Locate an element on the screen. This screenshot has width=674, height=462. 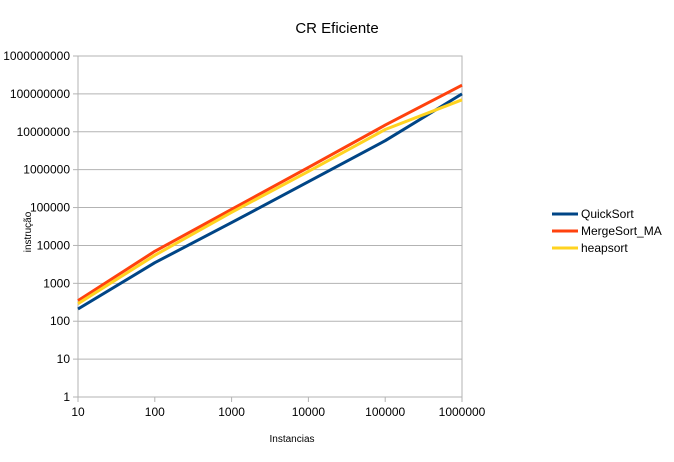
legend: QuickSort MergeSort_MA heapsort is located at coordinates (607, 231).